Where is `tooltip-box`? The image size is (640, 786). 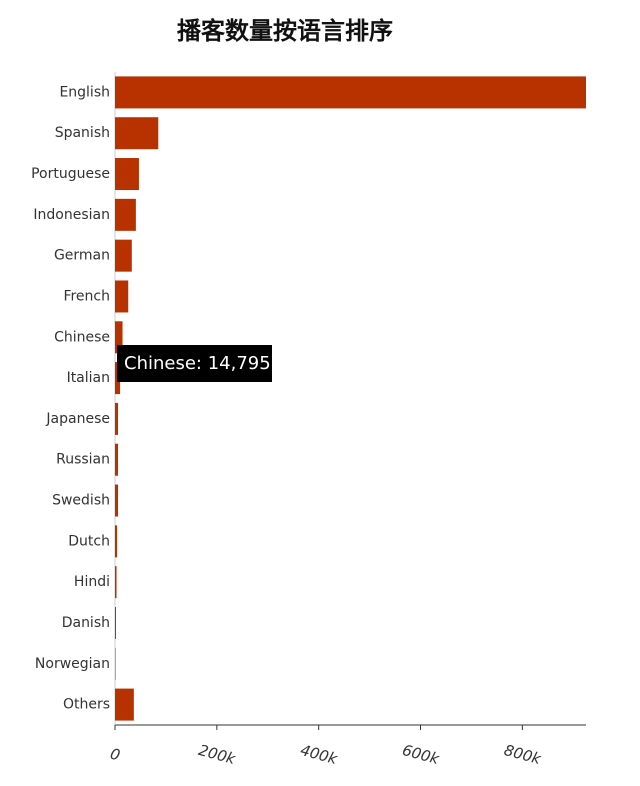
tooltip-box is located at coordinates (194, 363).